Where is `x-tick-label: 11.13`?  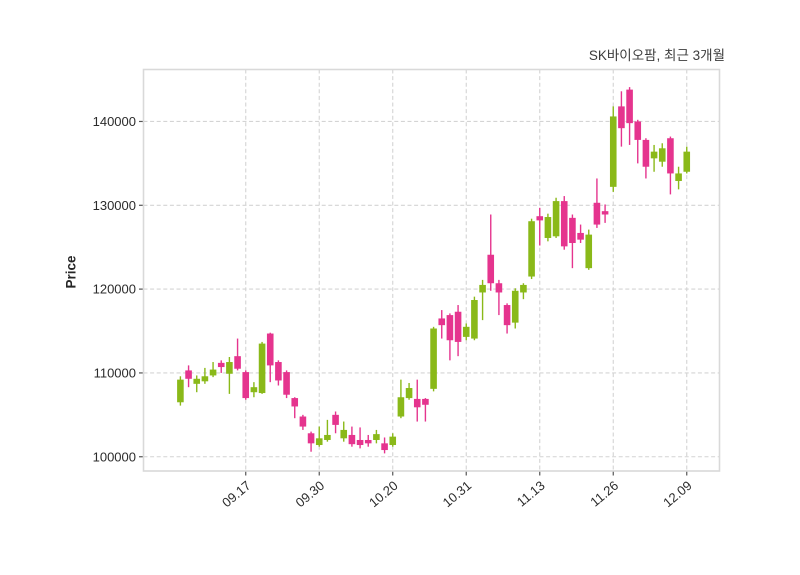 x-tick-label: 11.13 is located at coordinates (531, 494).